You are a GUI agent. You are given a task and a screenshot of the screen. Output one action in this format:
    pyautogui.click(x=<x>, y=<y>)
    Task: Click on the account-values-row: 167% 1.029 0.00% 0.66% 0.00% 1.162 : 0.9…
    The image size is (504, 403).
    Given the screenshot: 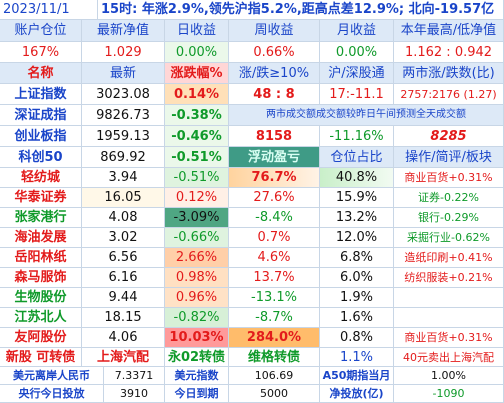 What is the action you would take?
    pyautogui.click(x=252, y=52)
    